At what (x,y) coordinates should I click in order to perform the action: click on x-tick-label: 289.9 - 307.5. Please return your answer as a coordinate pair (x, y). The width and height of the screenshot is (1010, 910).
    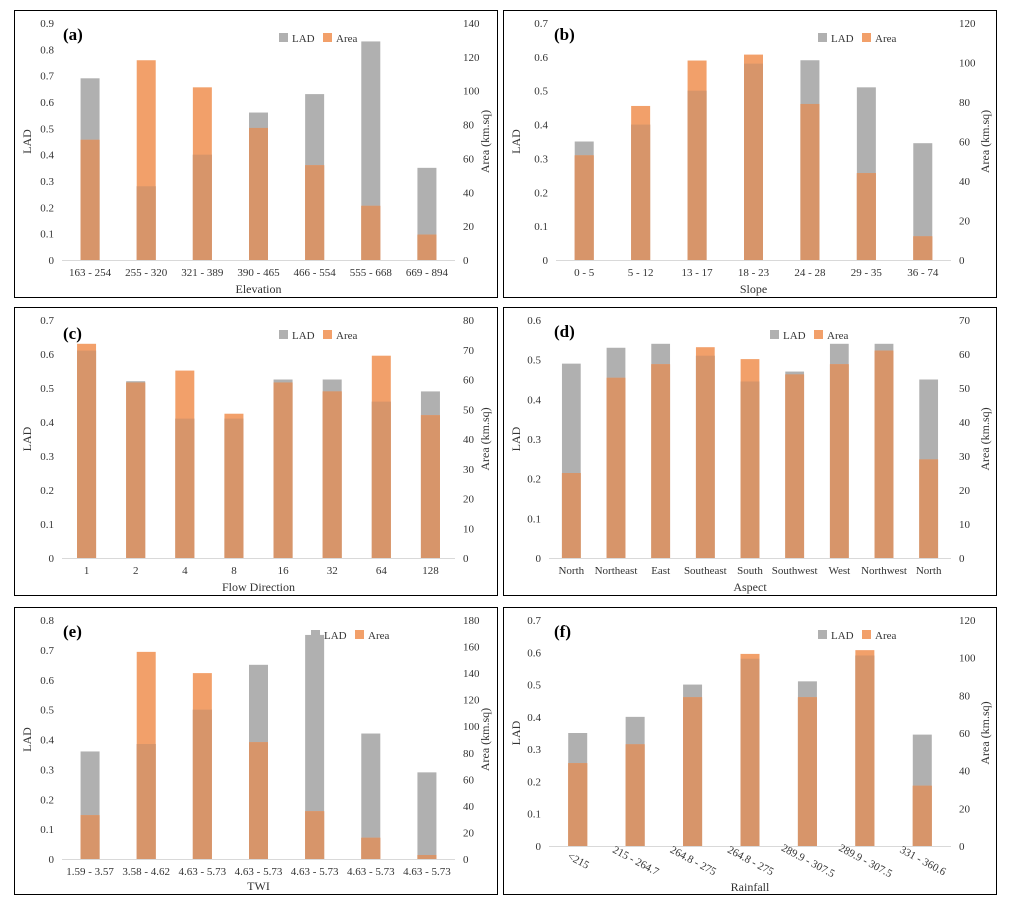
    Looking at the image, I should click on (808, 861).